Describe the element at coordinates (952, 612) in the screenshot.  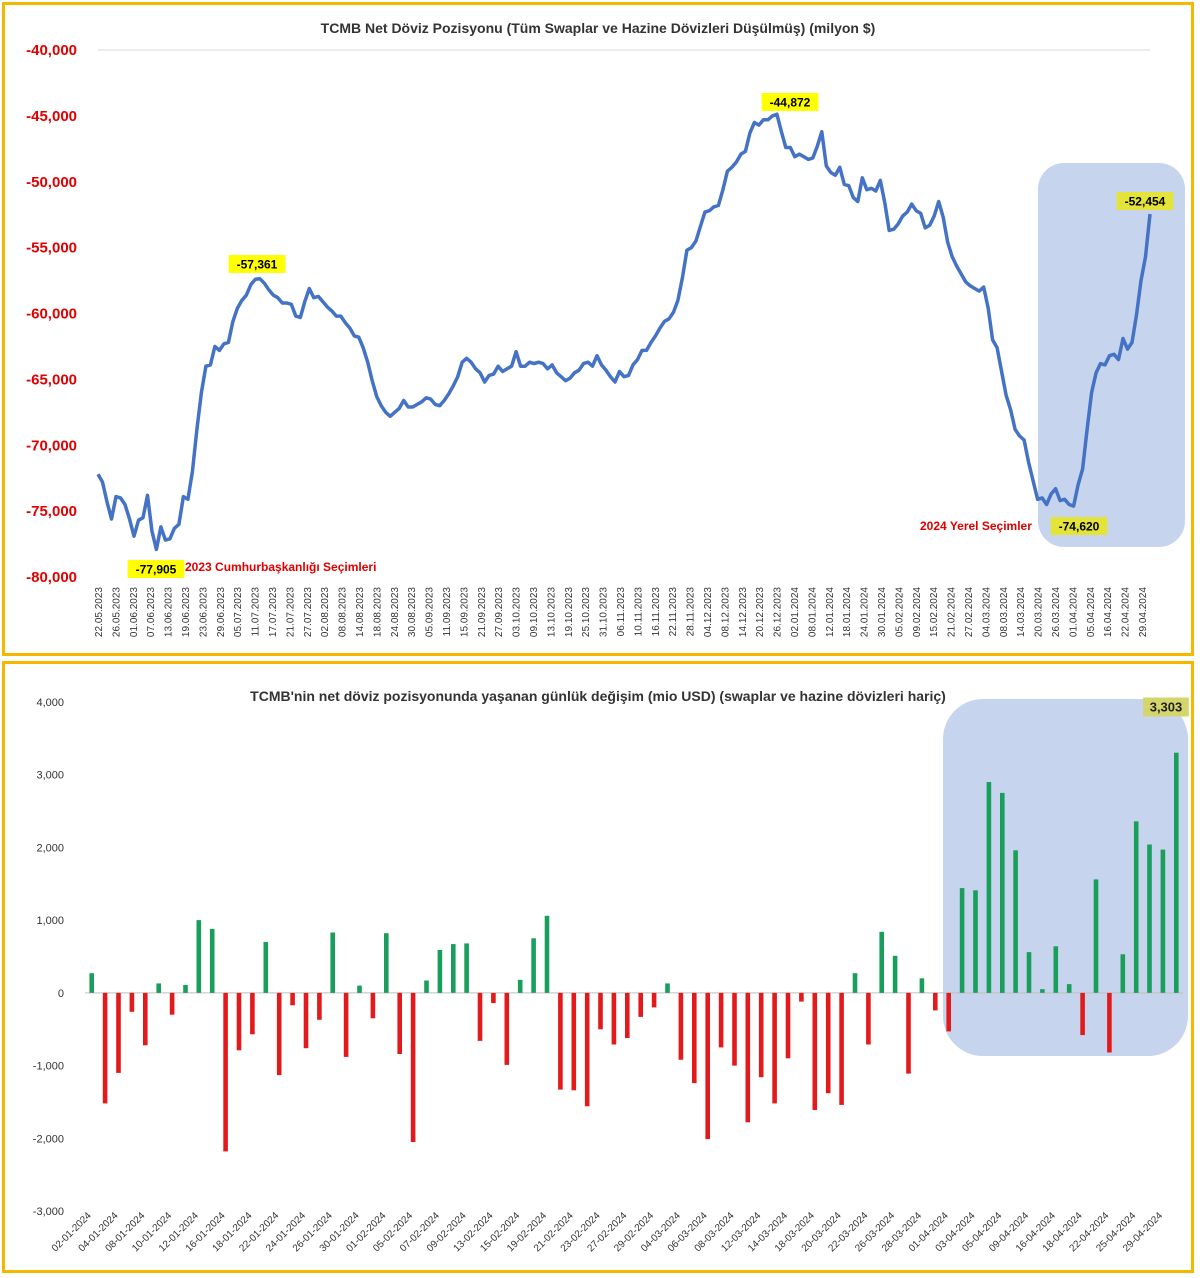
I see `x-tick-label: 21.02.2024` at that location.